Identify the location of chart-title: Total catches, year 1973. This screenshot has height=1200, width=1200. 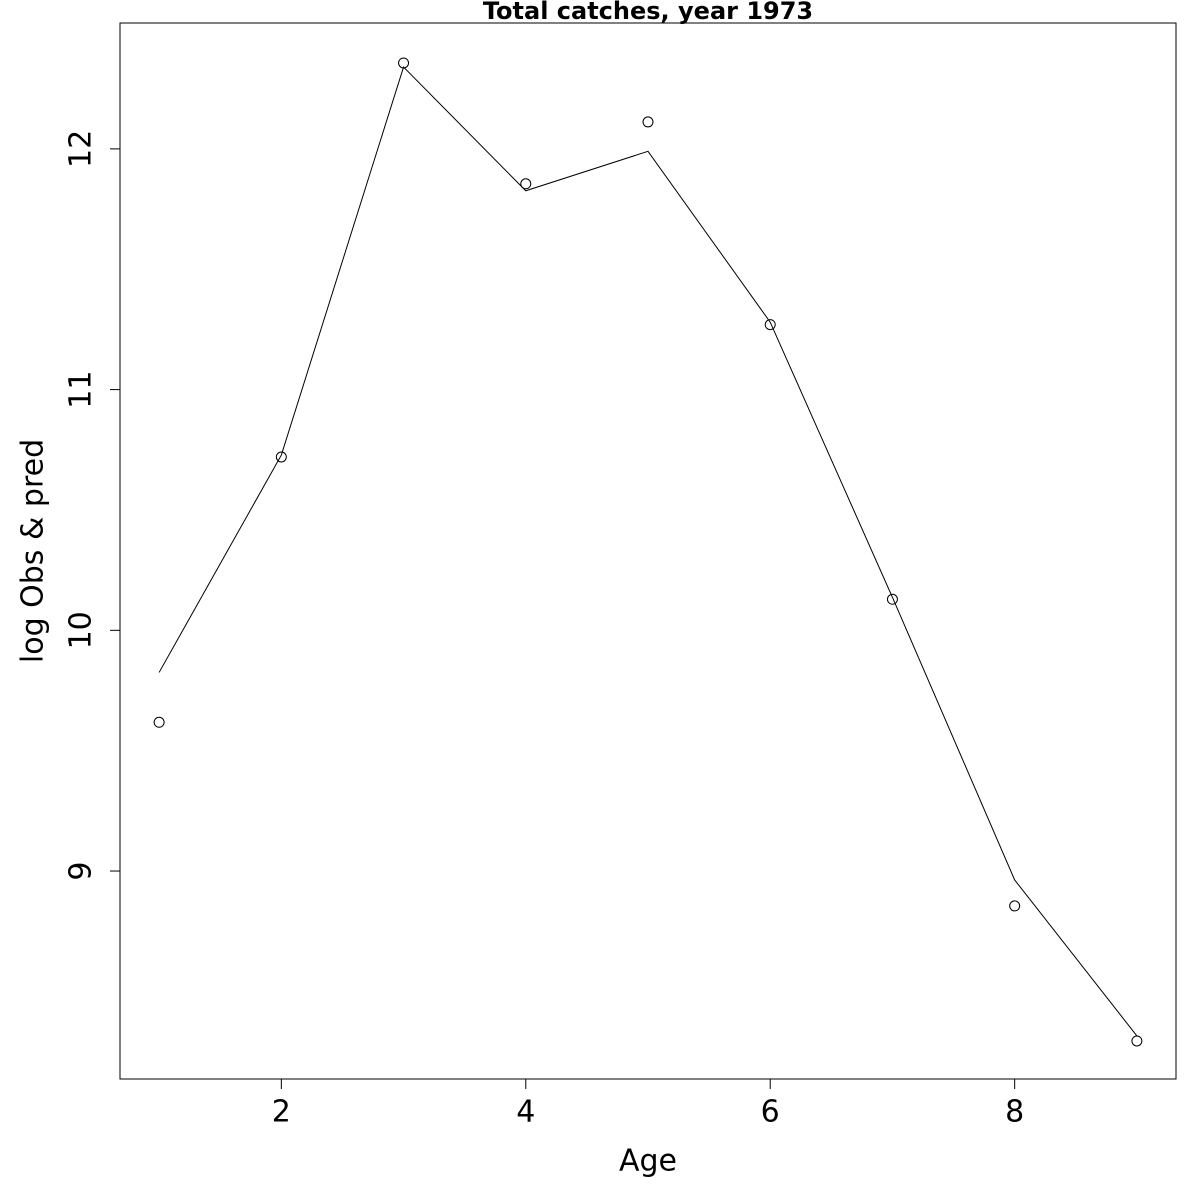
(648, 12).